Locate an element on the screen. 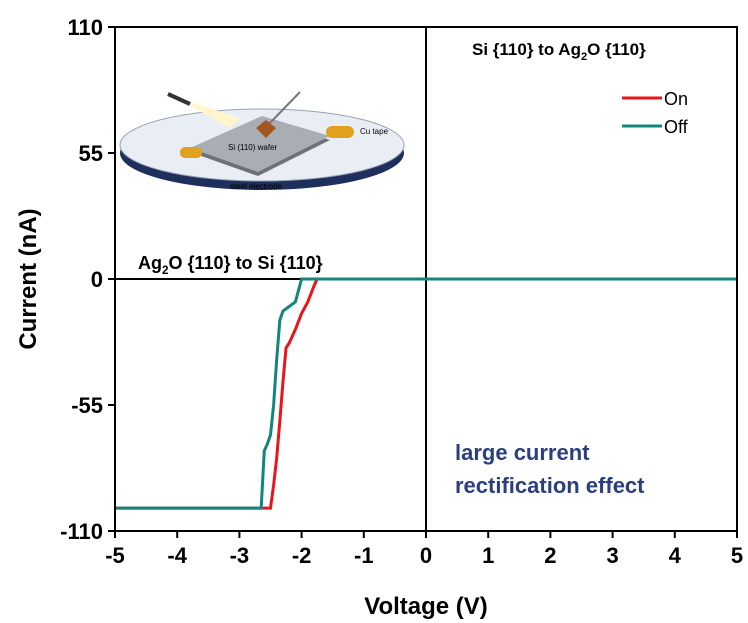 This screenshot has height=623, width=748. x-axis-label: Voltage (V) is located at coordinates (426, 606).